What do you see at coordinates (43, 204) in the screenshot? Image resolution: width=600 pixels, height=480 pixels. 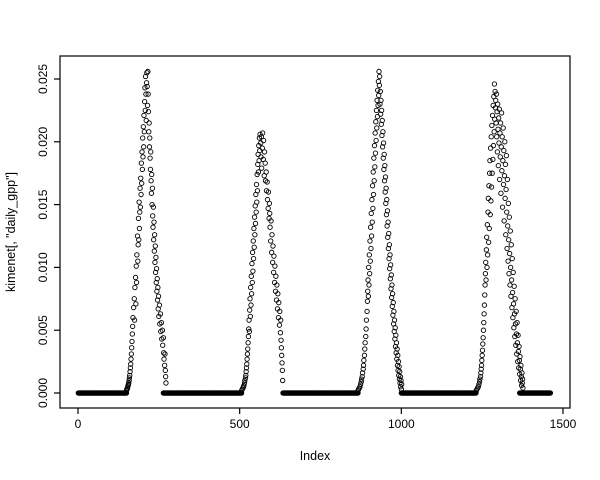 I see `y-tick-label: 0.015` at bounding box center [43, 204].